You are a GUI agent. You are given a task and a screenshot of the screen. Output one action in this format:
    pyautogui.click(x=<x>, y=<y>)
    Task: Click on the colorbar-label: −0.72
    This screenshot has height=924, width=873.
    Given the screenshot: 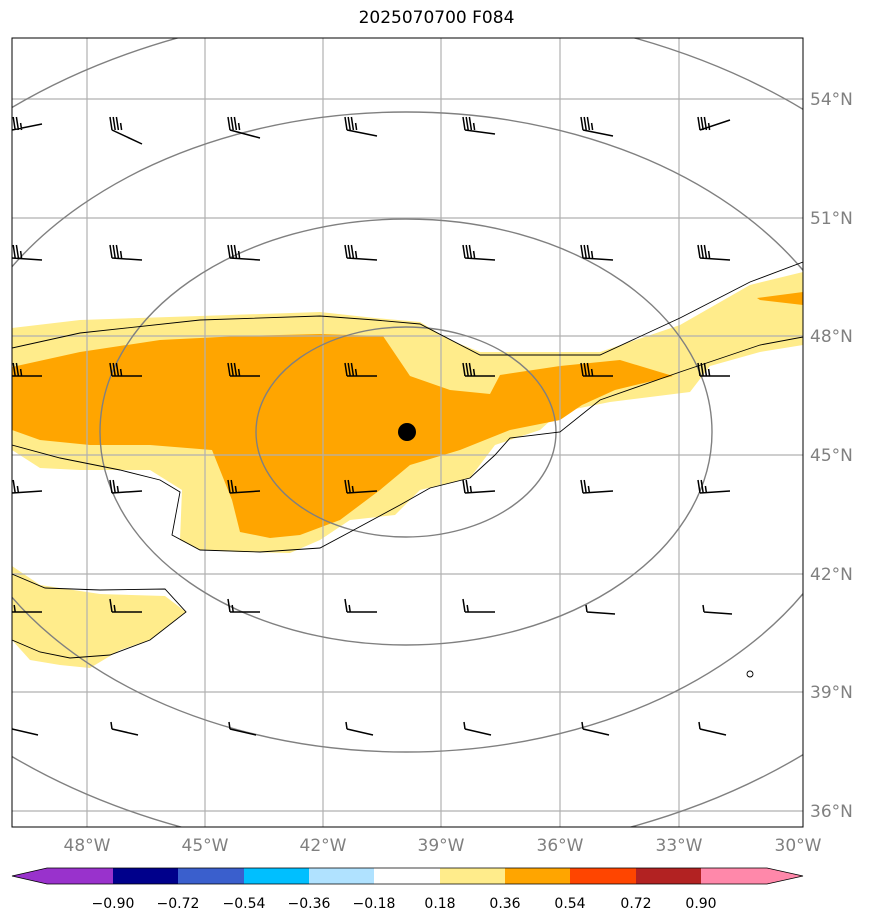 What is the action you would take?
    pyautogui.click(x=178, y=904)
    